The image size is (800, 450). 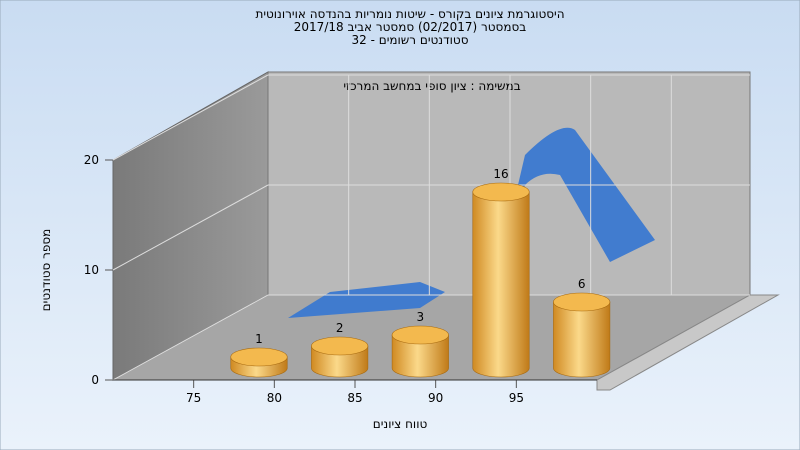 I want to click on value-label: 1, so click(x=259, y=339).